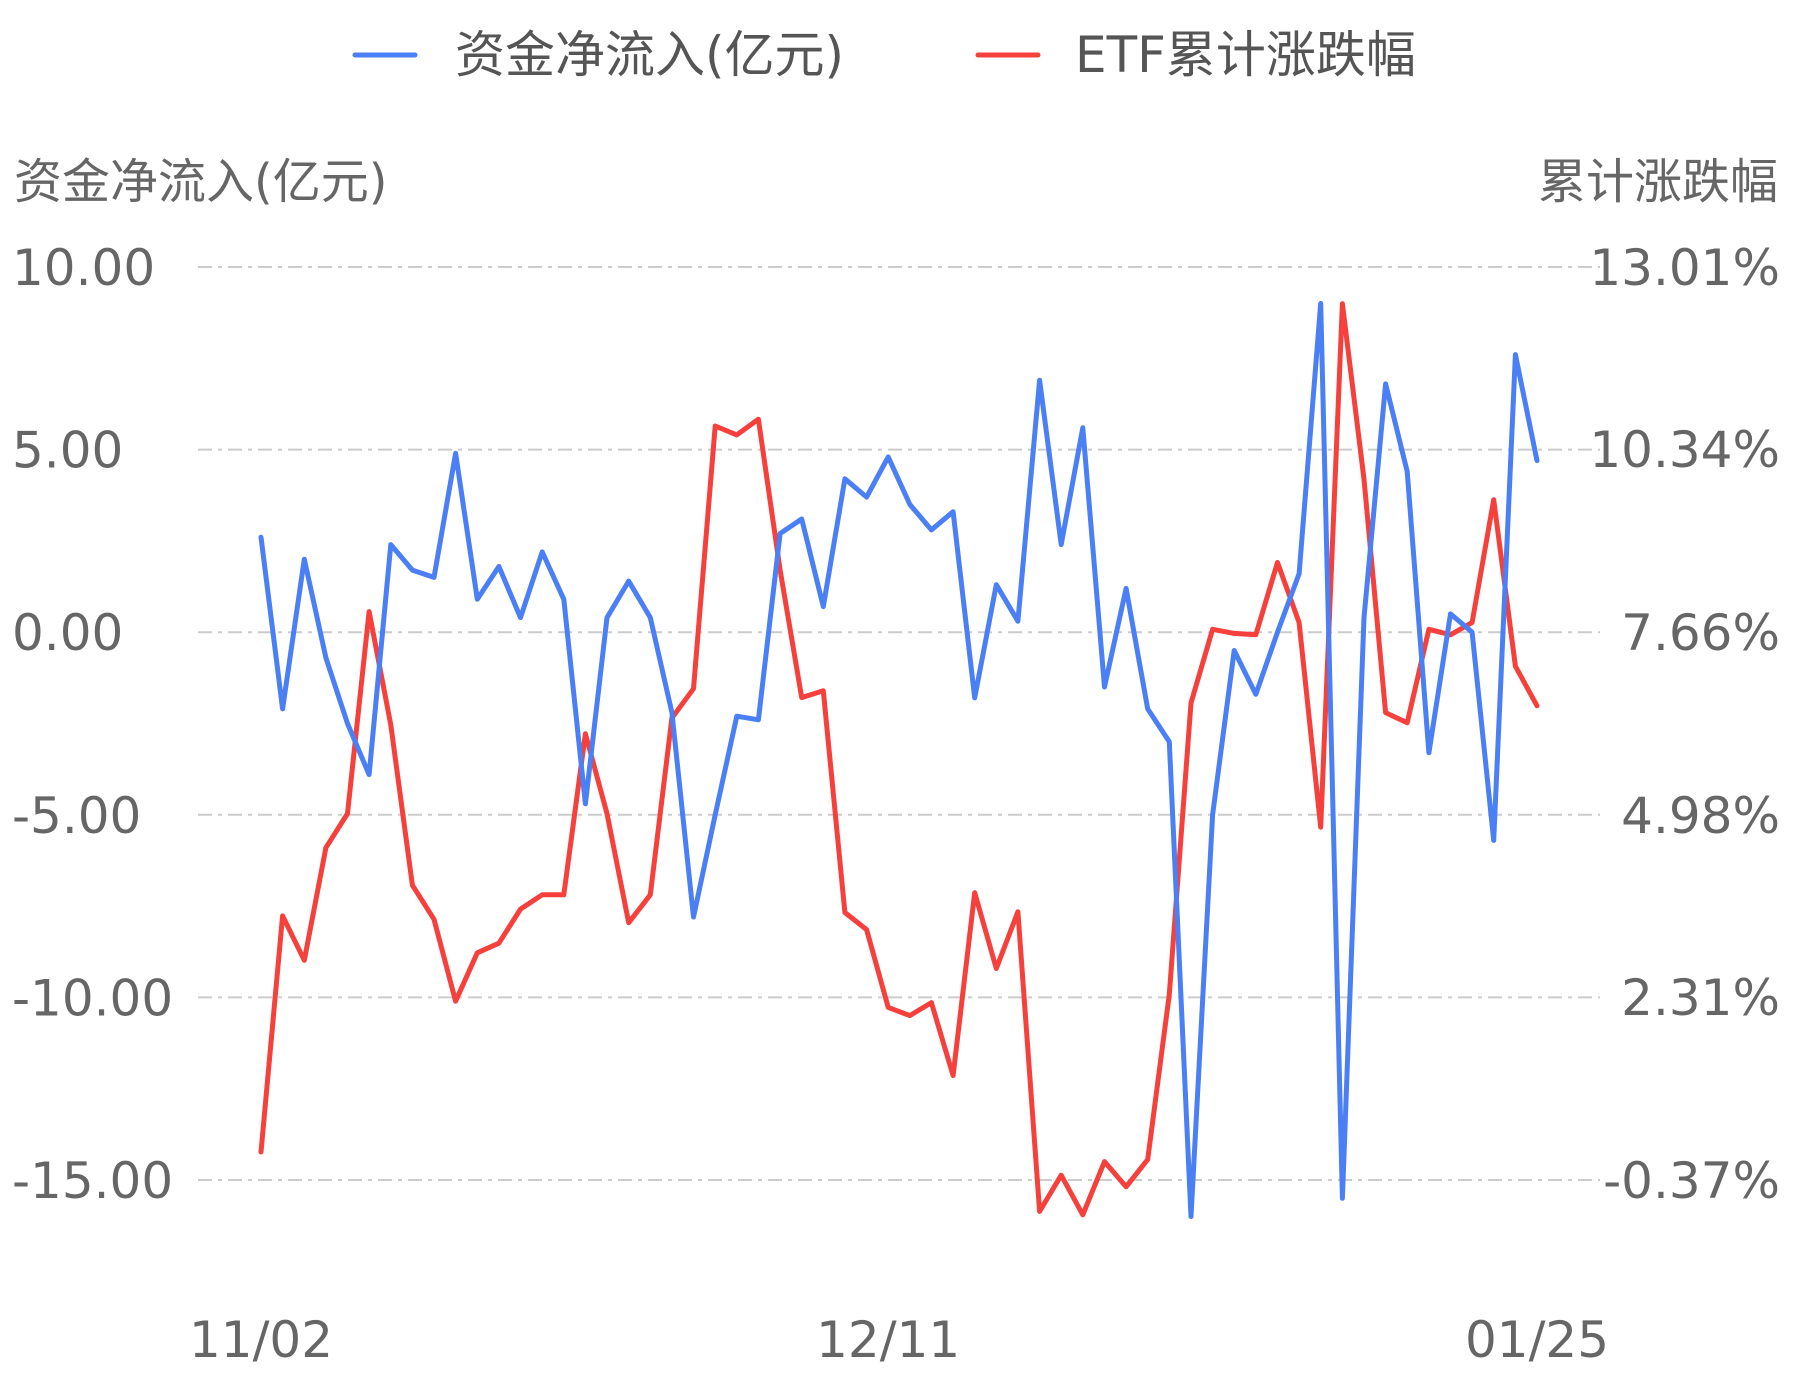 The width and height of the screenshot is (1793, 1380). I want to click on x-tick-label: 11/02, so click(261, 1340).